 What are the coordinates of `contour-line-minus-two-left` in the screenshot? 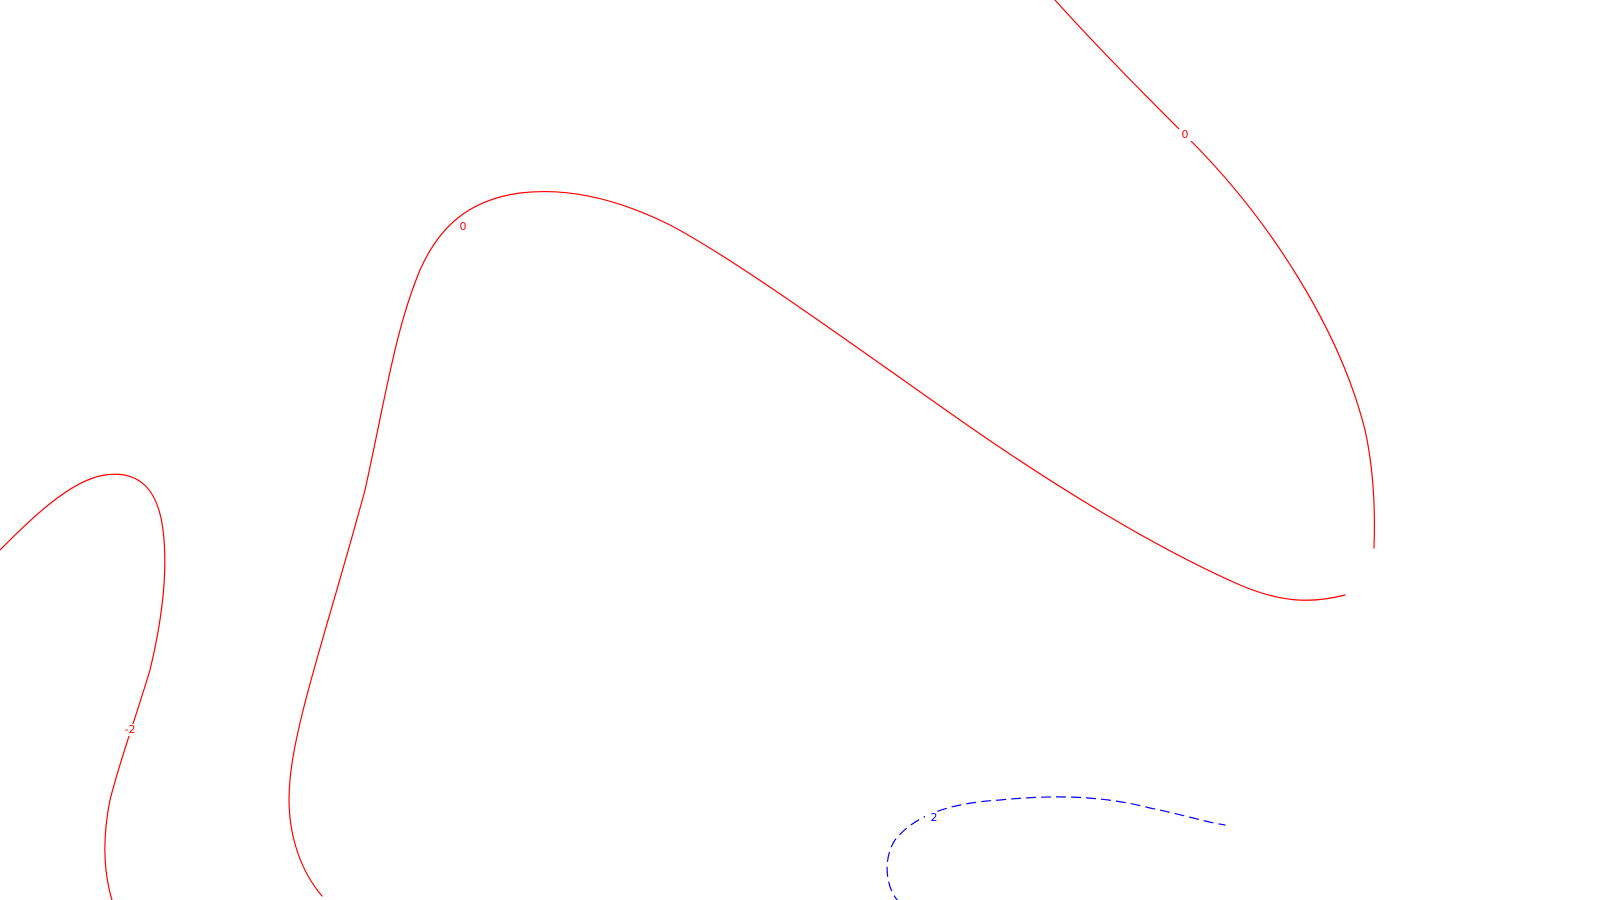 It's located at (83, 686).